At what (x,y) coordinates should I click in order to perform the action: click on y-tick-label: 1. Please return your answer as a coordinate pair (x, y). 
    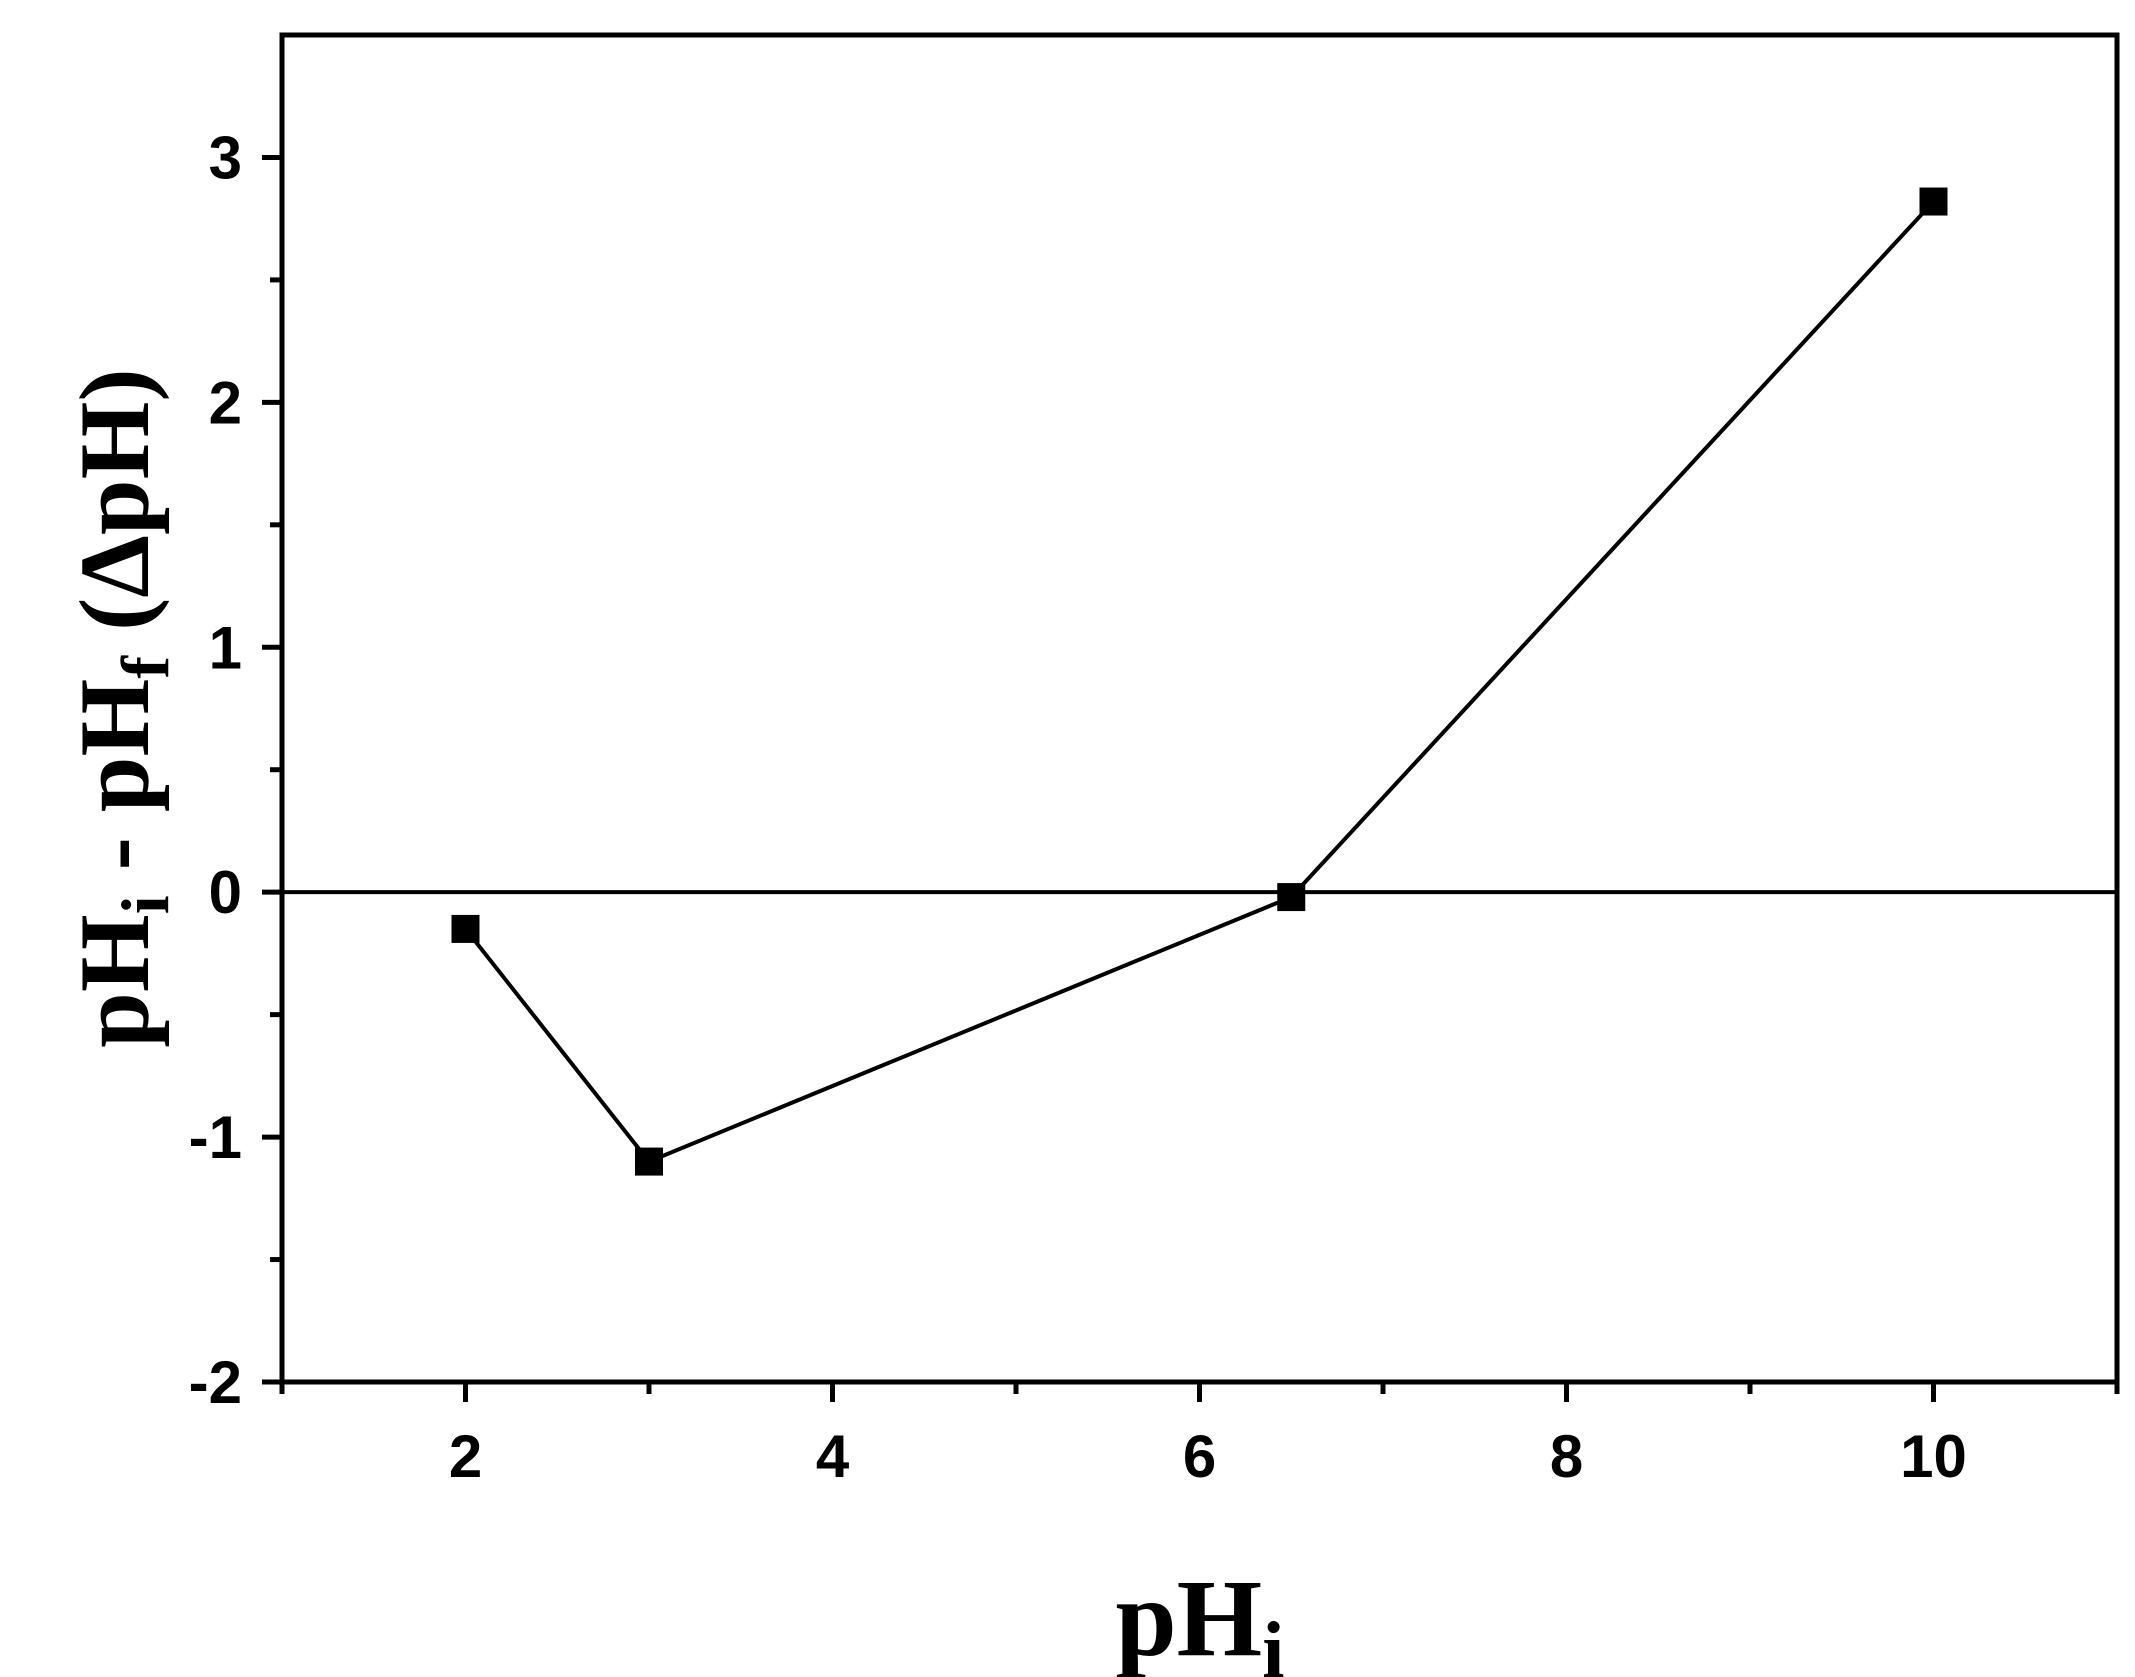
    Looking at the image, I should click on (225, 647).